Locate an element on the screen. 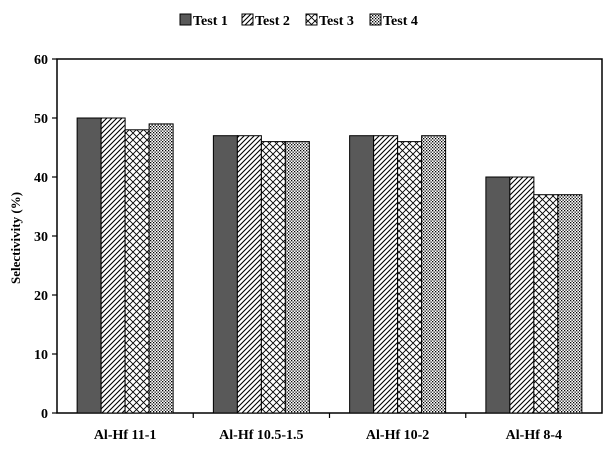 The image size is (606, 450). x-tick-label: Al-Hf 10-2 is located at coordinates (397, 435).